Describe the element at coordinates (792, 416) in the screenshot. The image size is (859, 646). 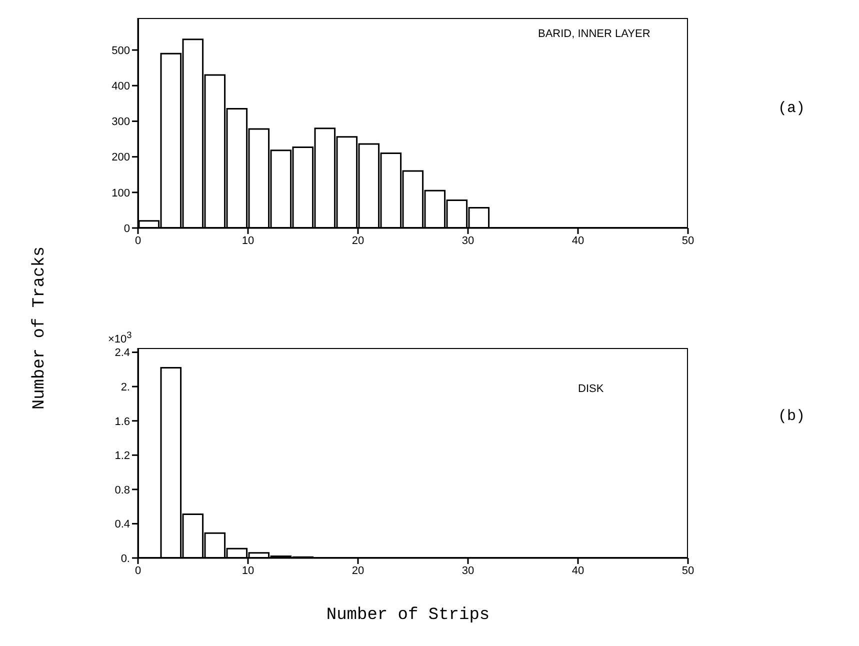
I see `text: (b)` at that location.